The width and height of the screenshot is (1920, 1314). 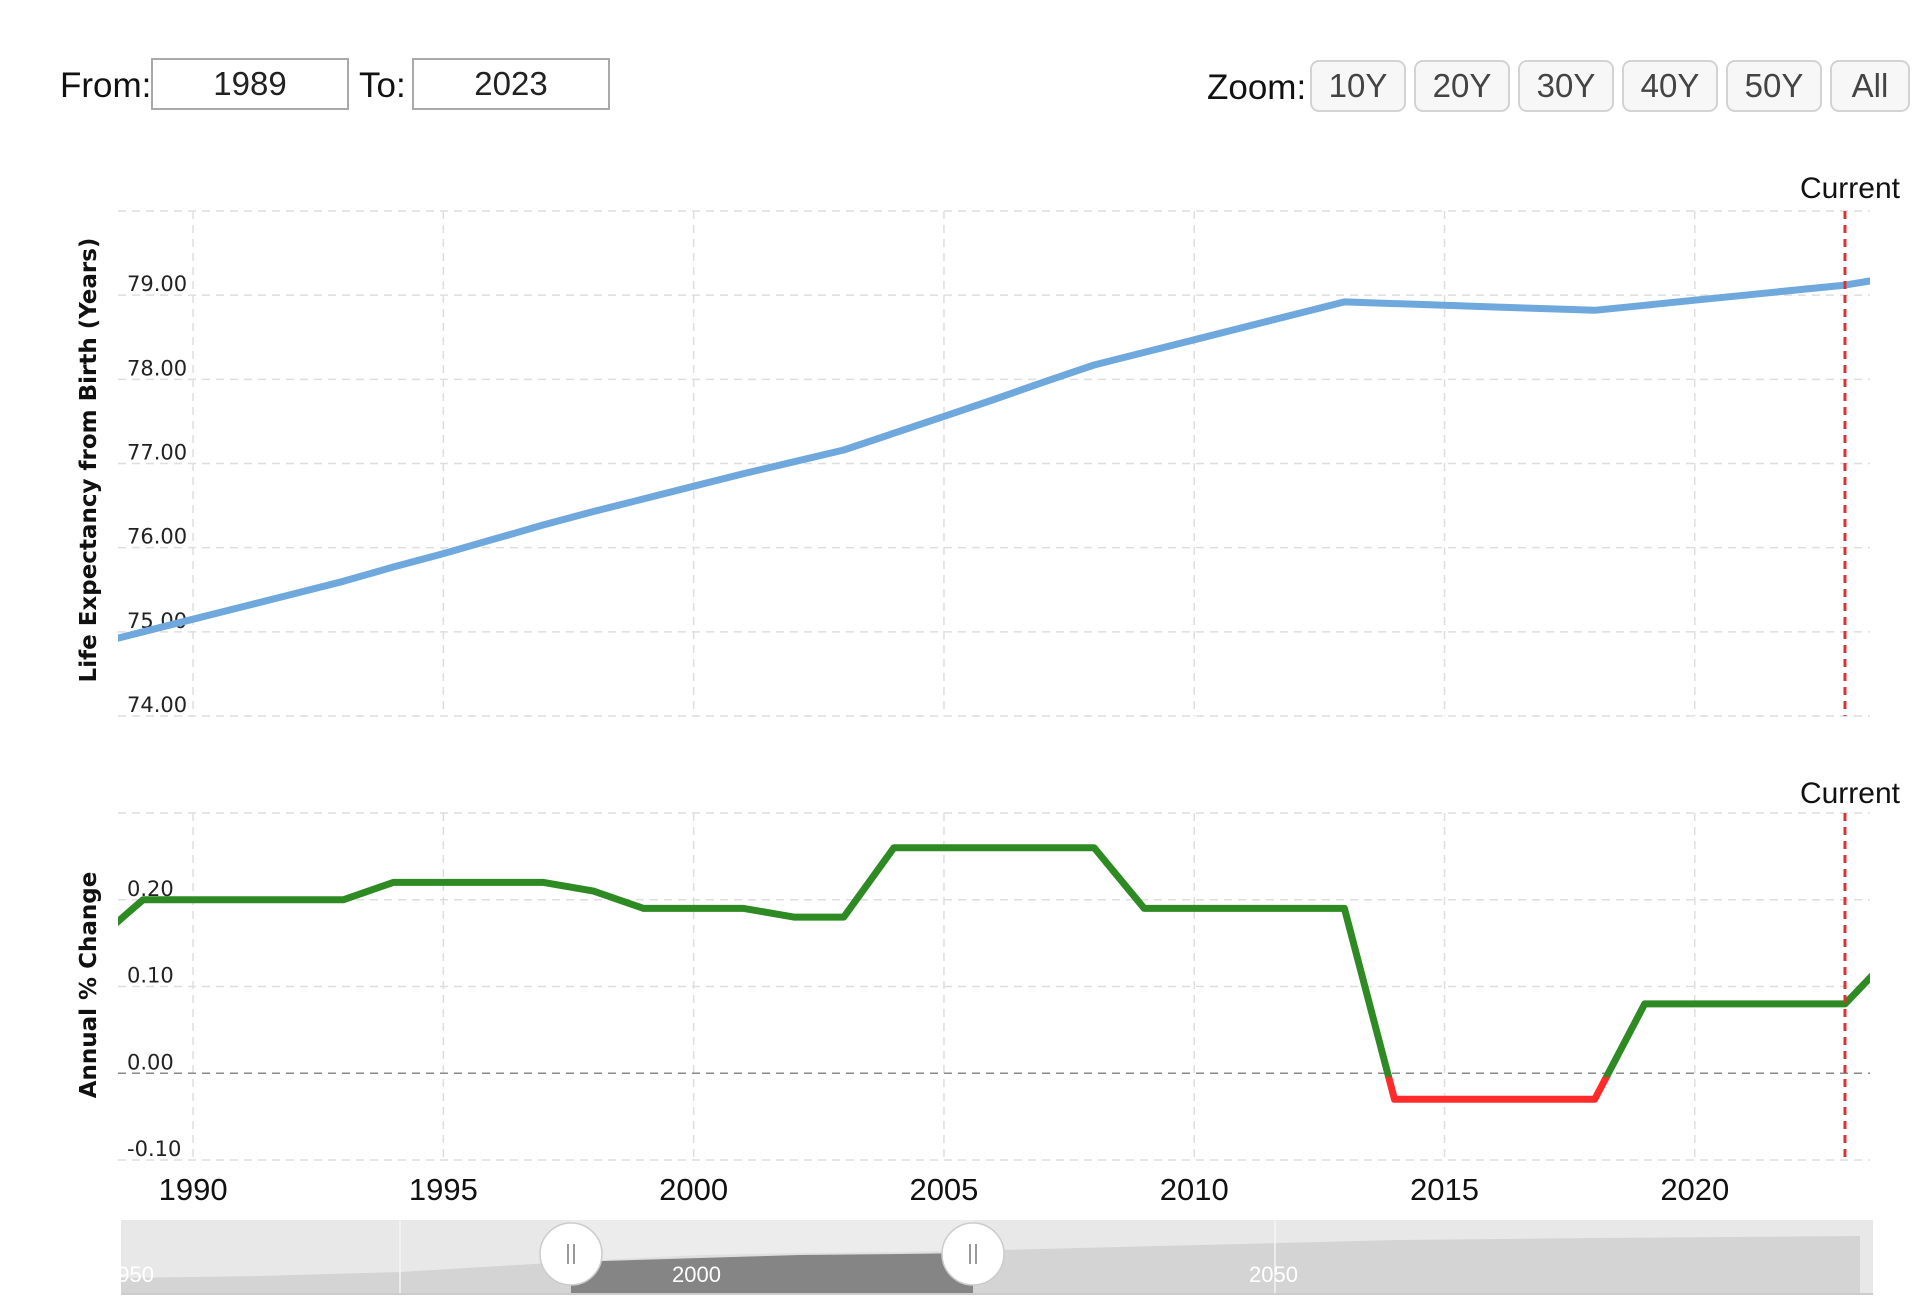 I want to click on top-y-tick-label: 77.00, so click(x=157, y=453).